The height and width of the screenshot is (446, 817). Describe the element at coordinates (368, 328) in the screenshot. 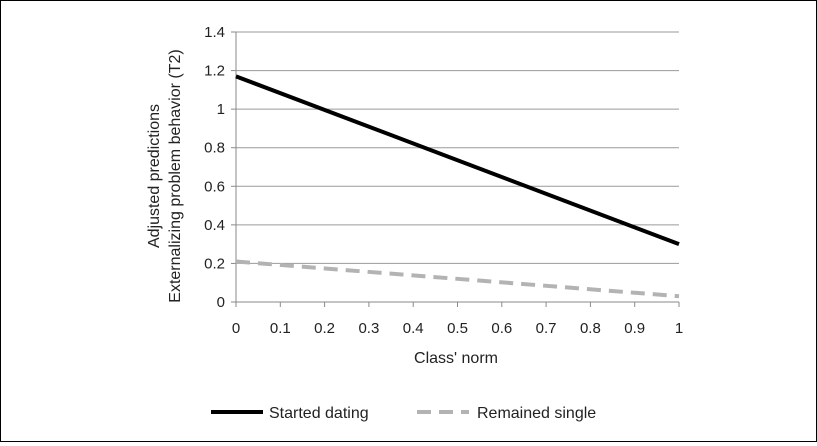

I see `x-tick-label-3: 0.3` at that location.